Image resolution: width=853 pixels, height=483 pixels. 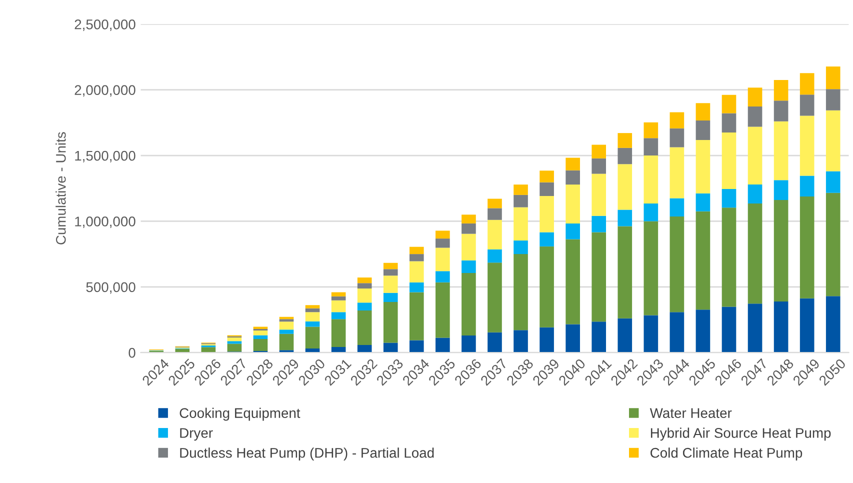 I want to click on y-axis-title: Cumulative - Units, so click(x=61, y=188).